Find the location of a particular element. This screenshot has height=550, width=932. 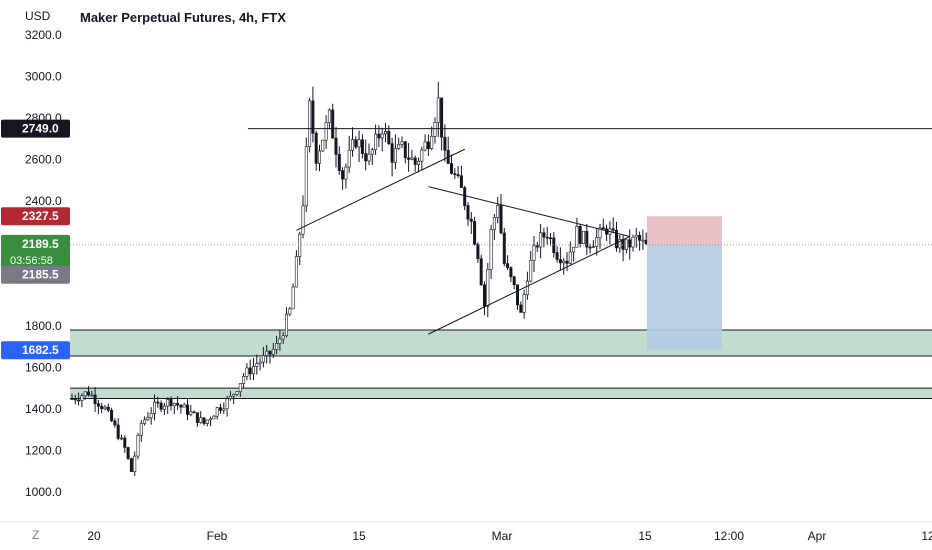

price-badge-bg is located at coordinates (35, 216).